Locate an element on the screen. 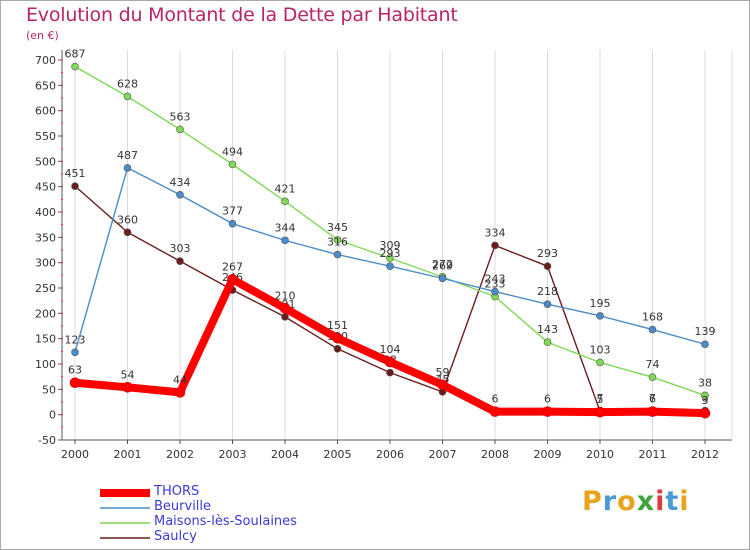 The height and width of the screenshot is (550, 750). legend-label-maisons: Maisons-lès-Soulaines is located at coordinates (225, 521).